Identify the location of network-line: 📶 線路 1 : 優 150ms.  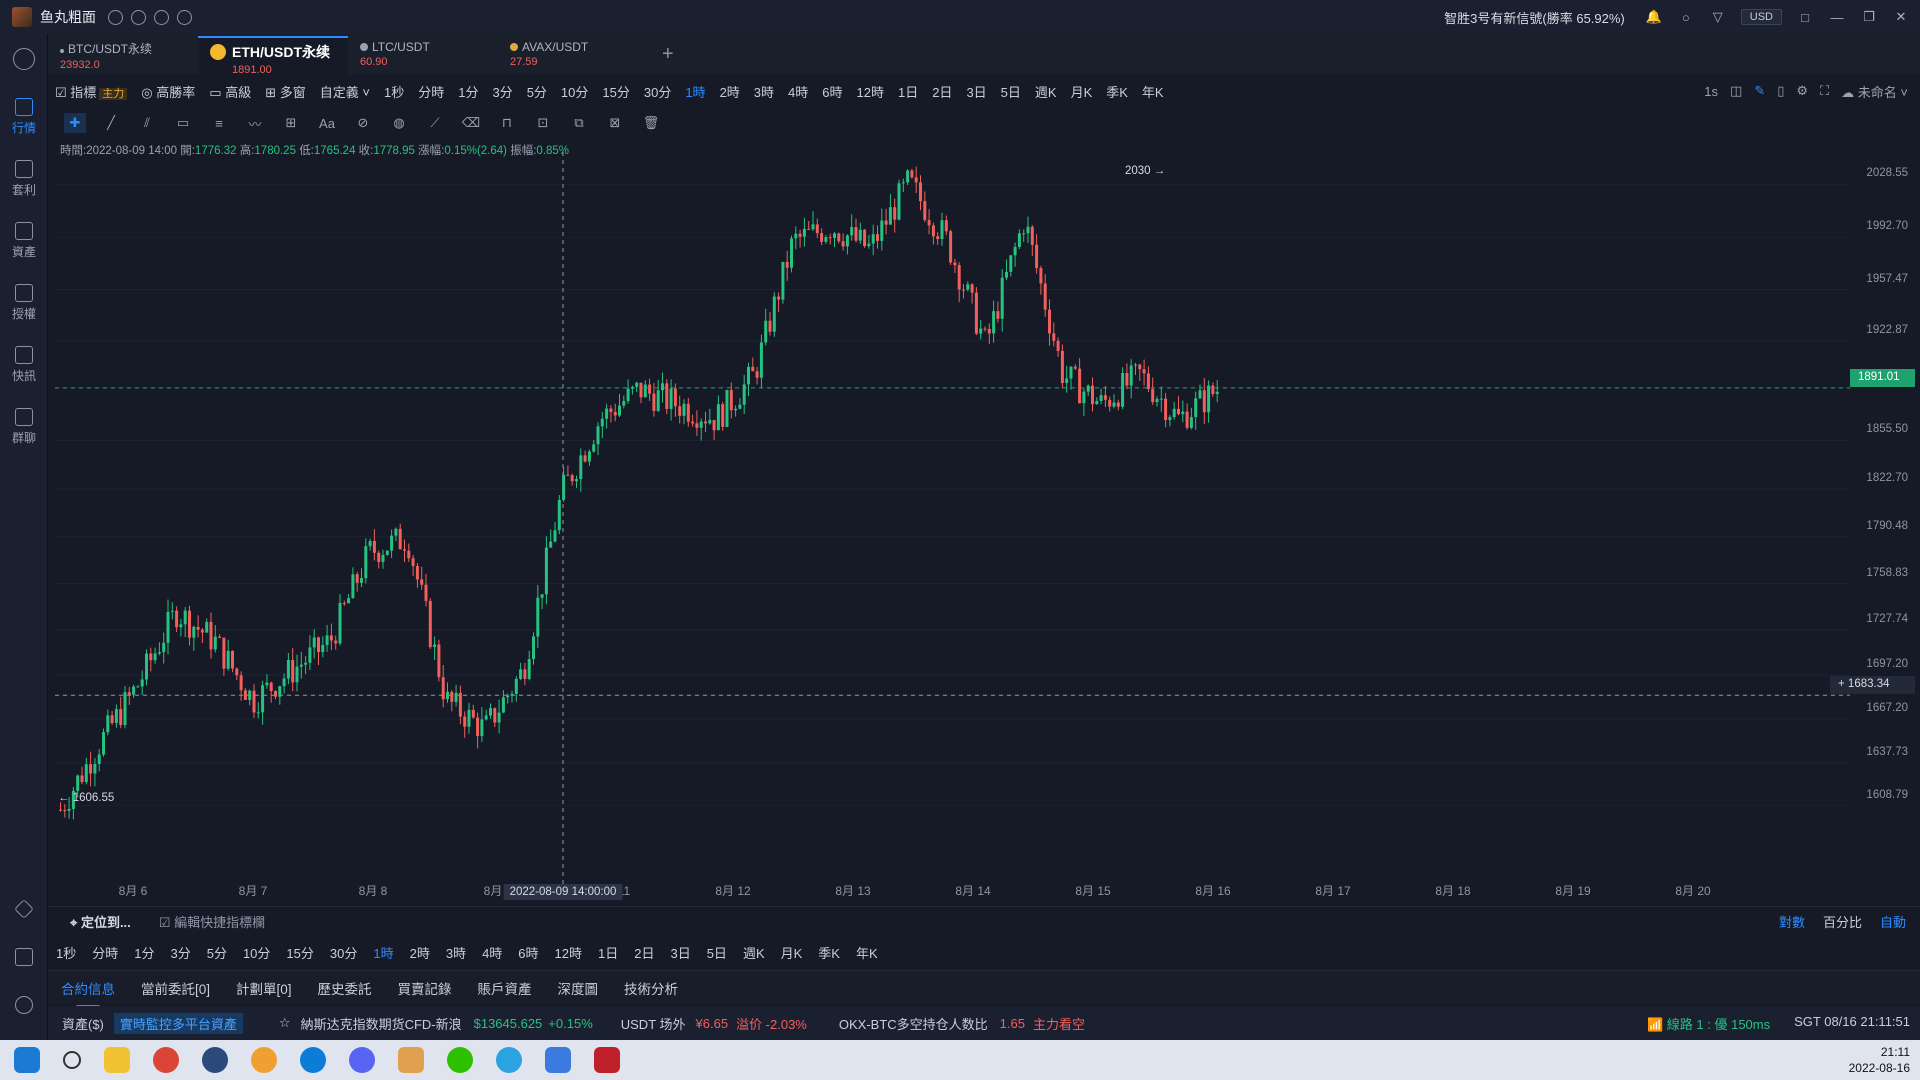
(1708, 1024).